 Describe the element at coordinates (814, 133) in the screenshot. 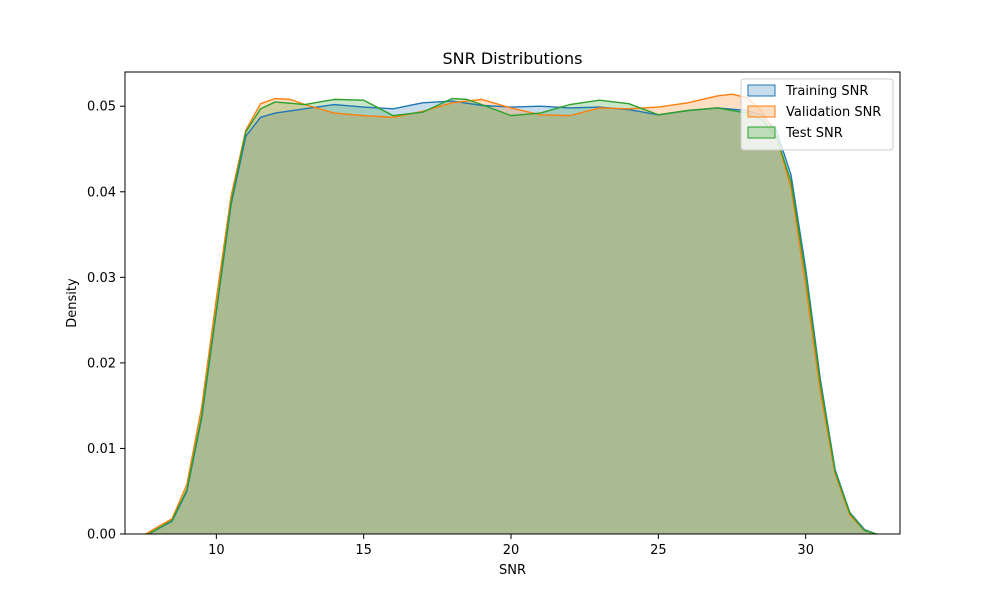

I see `legend-label-2: Test SNR` at that location.